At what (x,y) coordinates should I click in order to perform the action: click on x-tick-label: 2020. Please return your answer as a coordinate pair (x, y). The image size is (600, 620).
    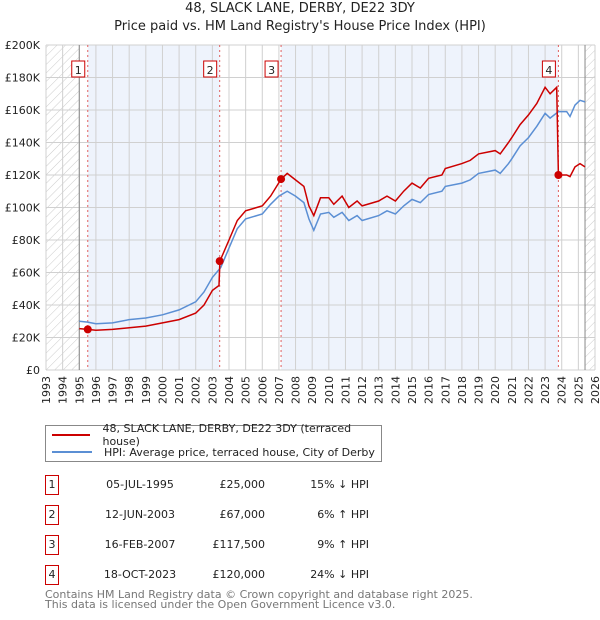
    Looking at the image, I should click on (495, 390).